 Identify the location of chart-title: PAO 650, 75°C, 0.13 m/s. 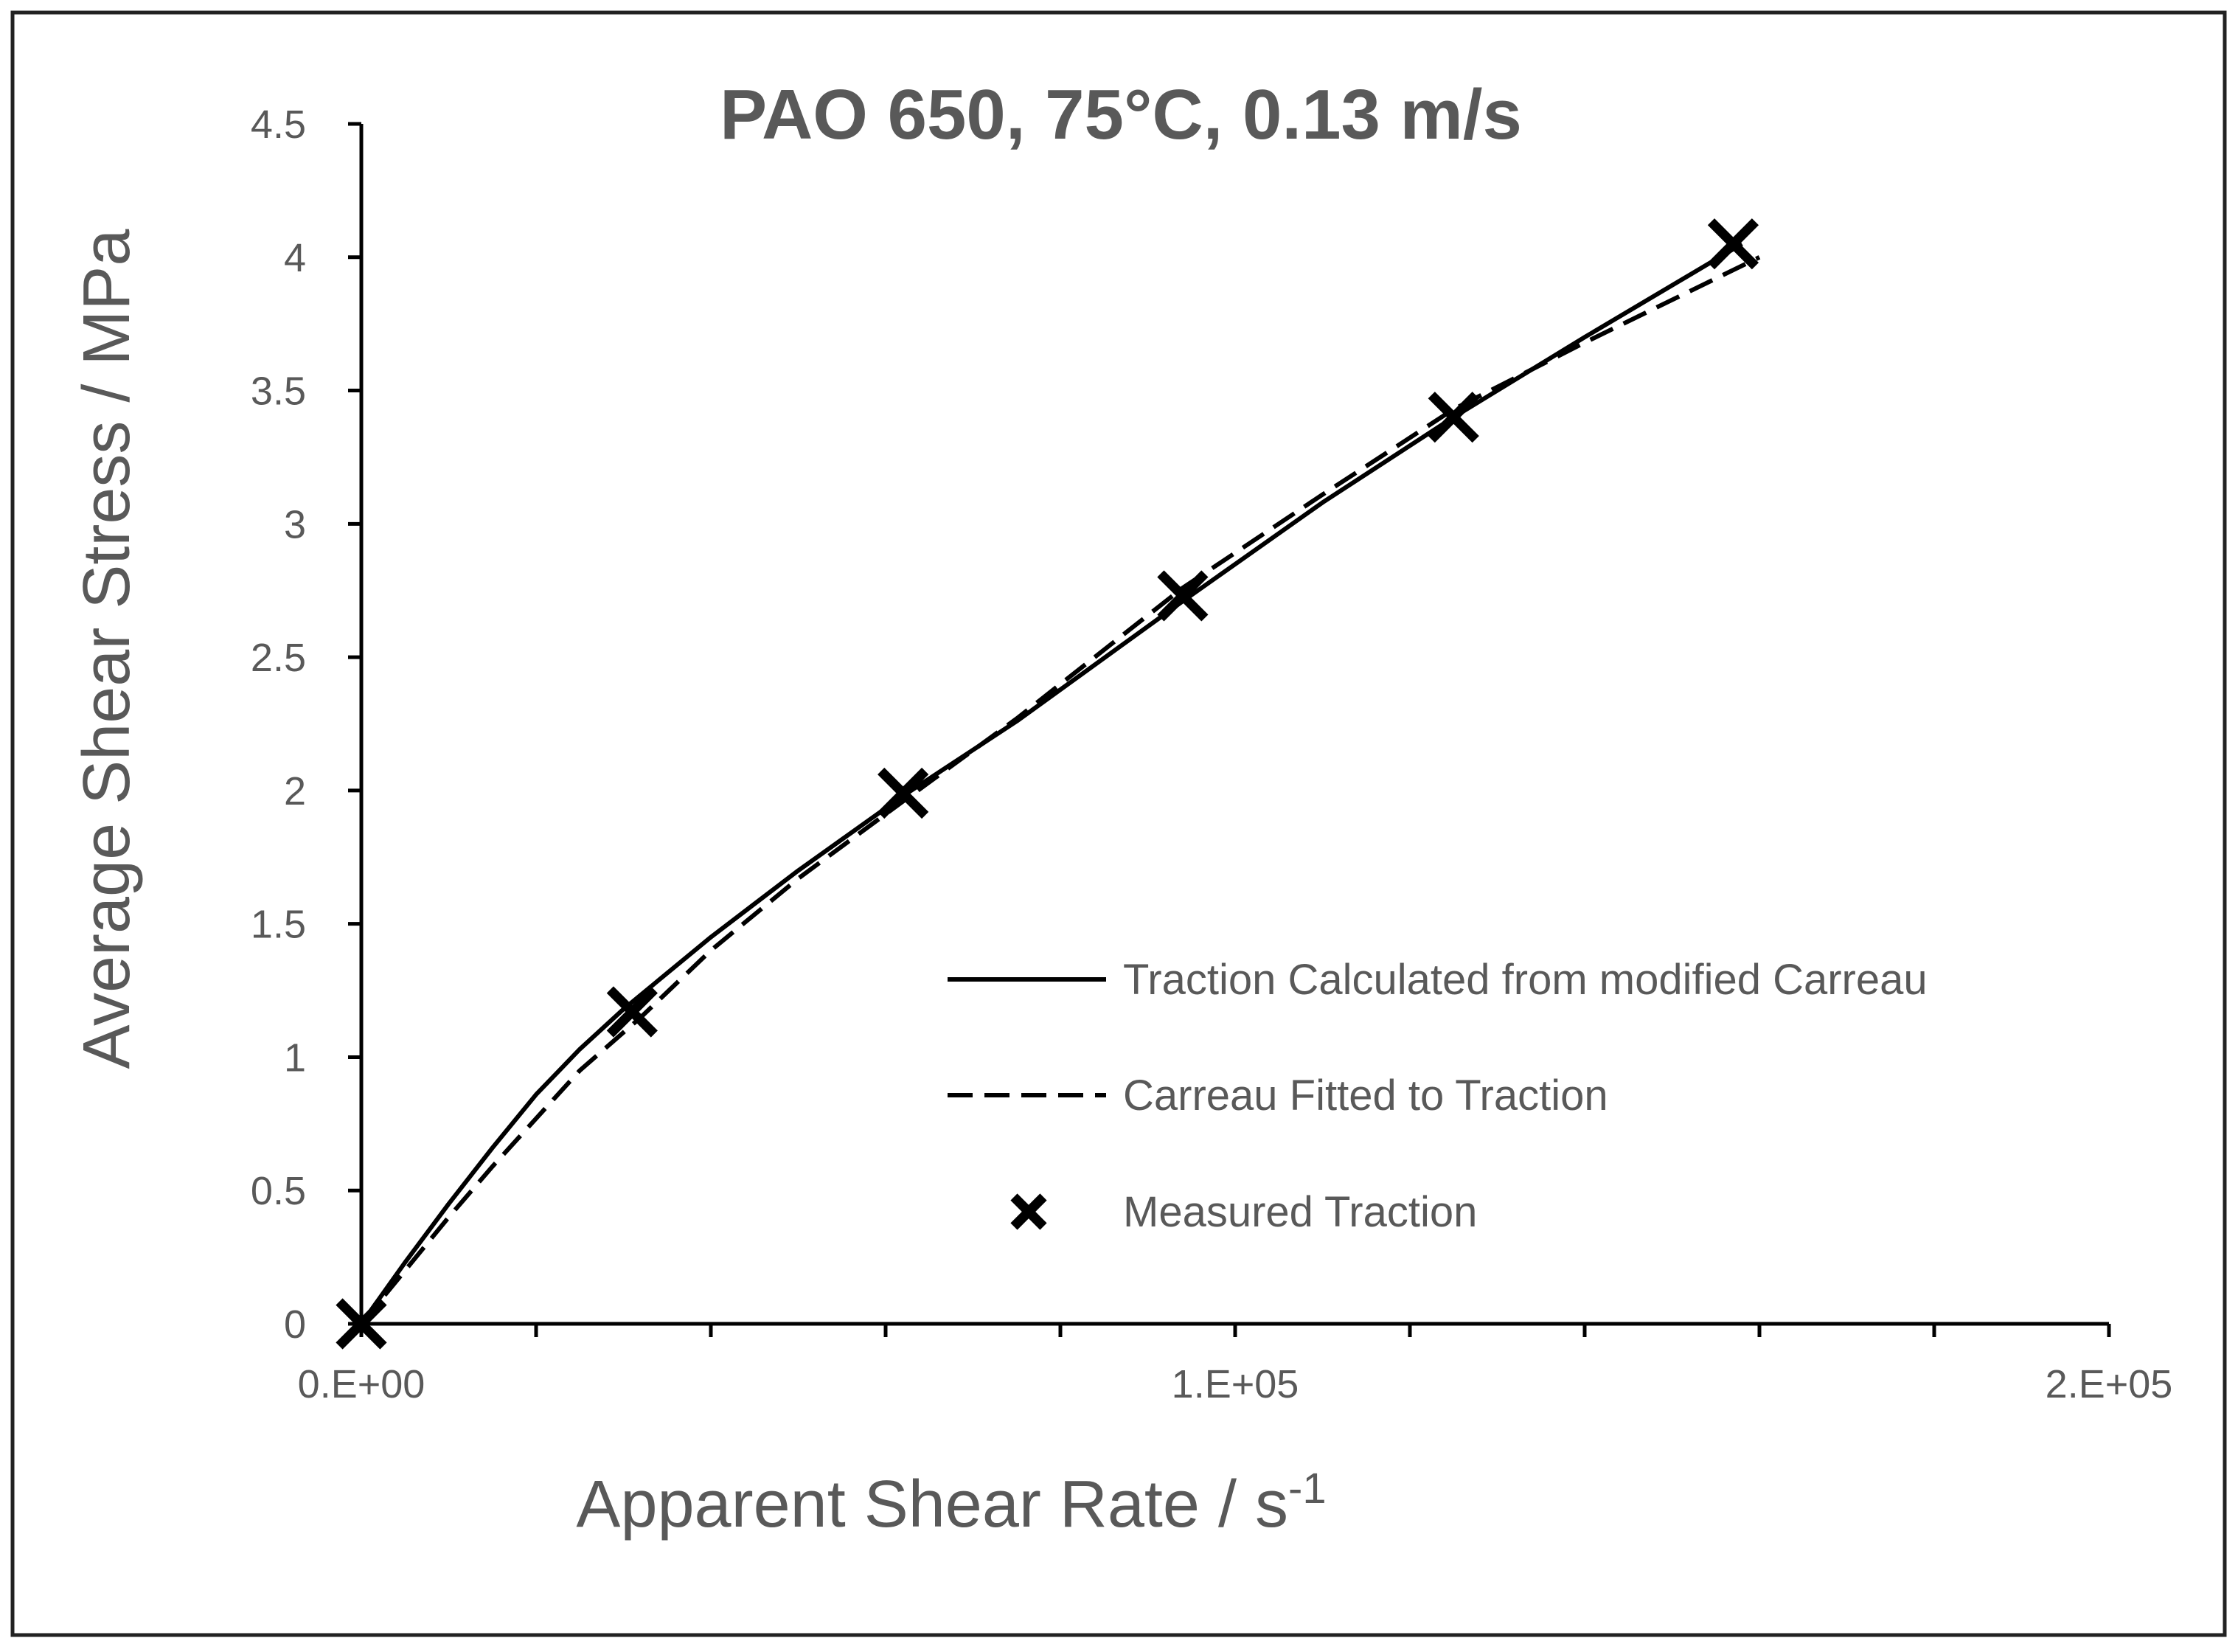
(1121, 114).